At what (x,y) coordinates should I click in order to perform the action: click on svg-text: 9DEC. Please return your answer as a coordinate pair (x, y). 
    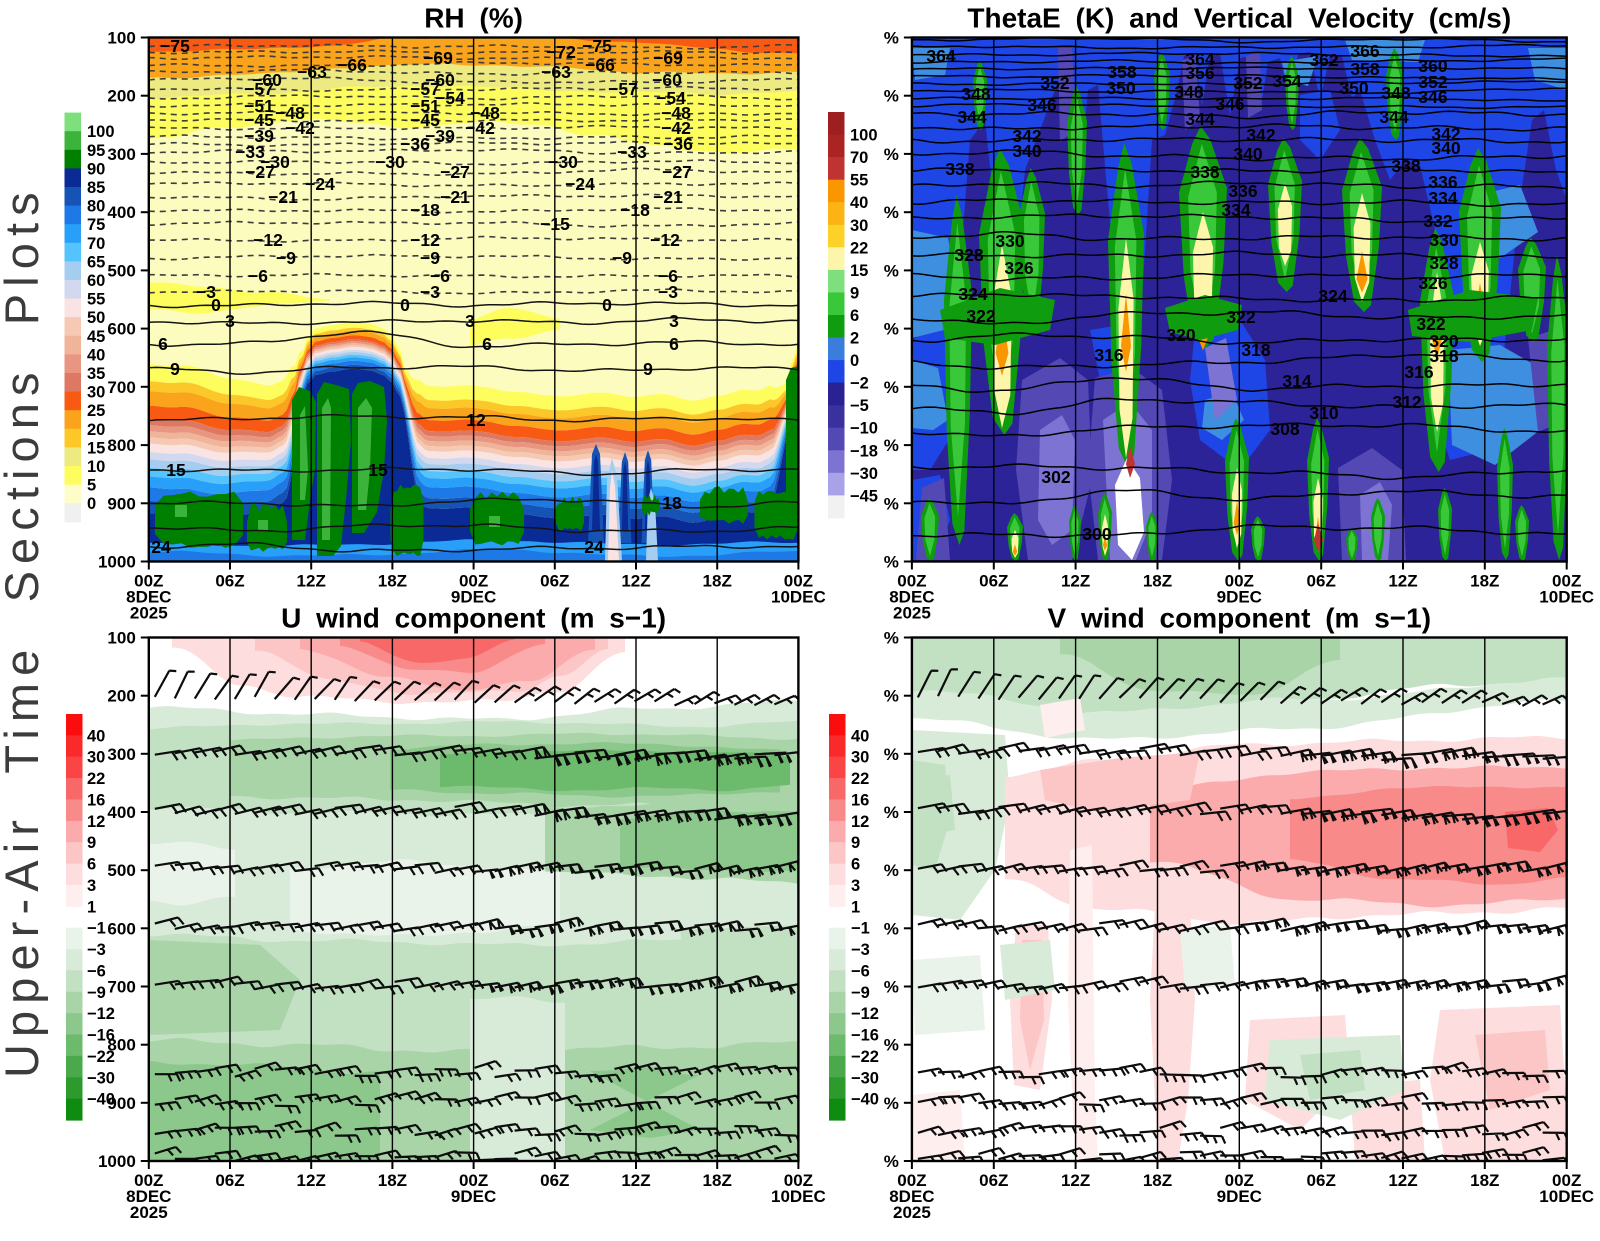
    Looking at the image, I should click on (473, 1196).